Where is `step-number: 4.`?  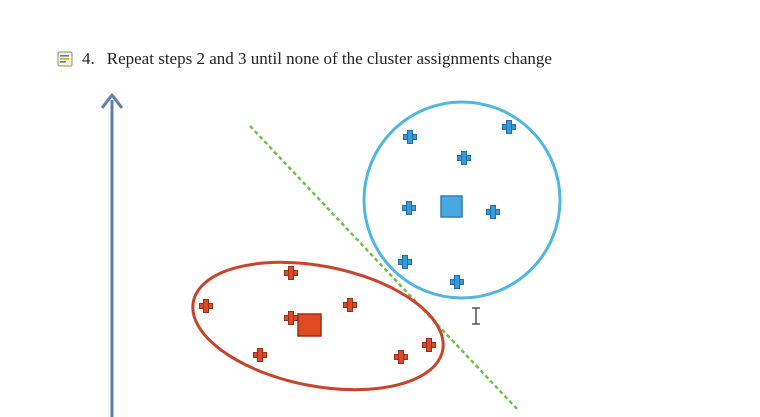 step-number: 4. is located at coordinates (88, 58).